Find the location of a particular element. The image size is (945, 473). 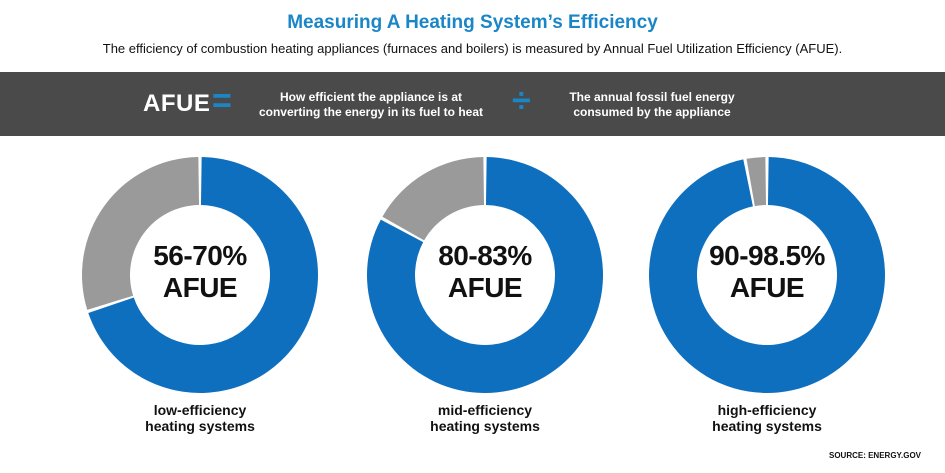

formula-denominator-line2: consumed by the appliance is located at coordinates (652, 112).